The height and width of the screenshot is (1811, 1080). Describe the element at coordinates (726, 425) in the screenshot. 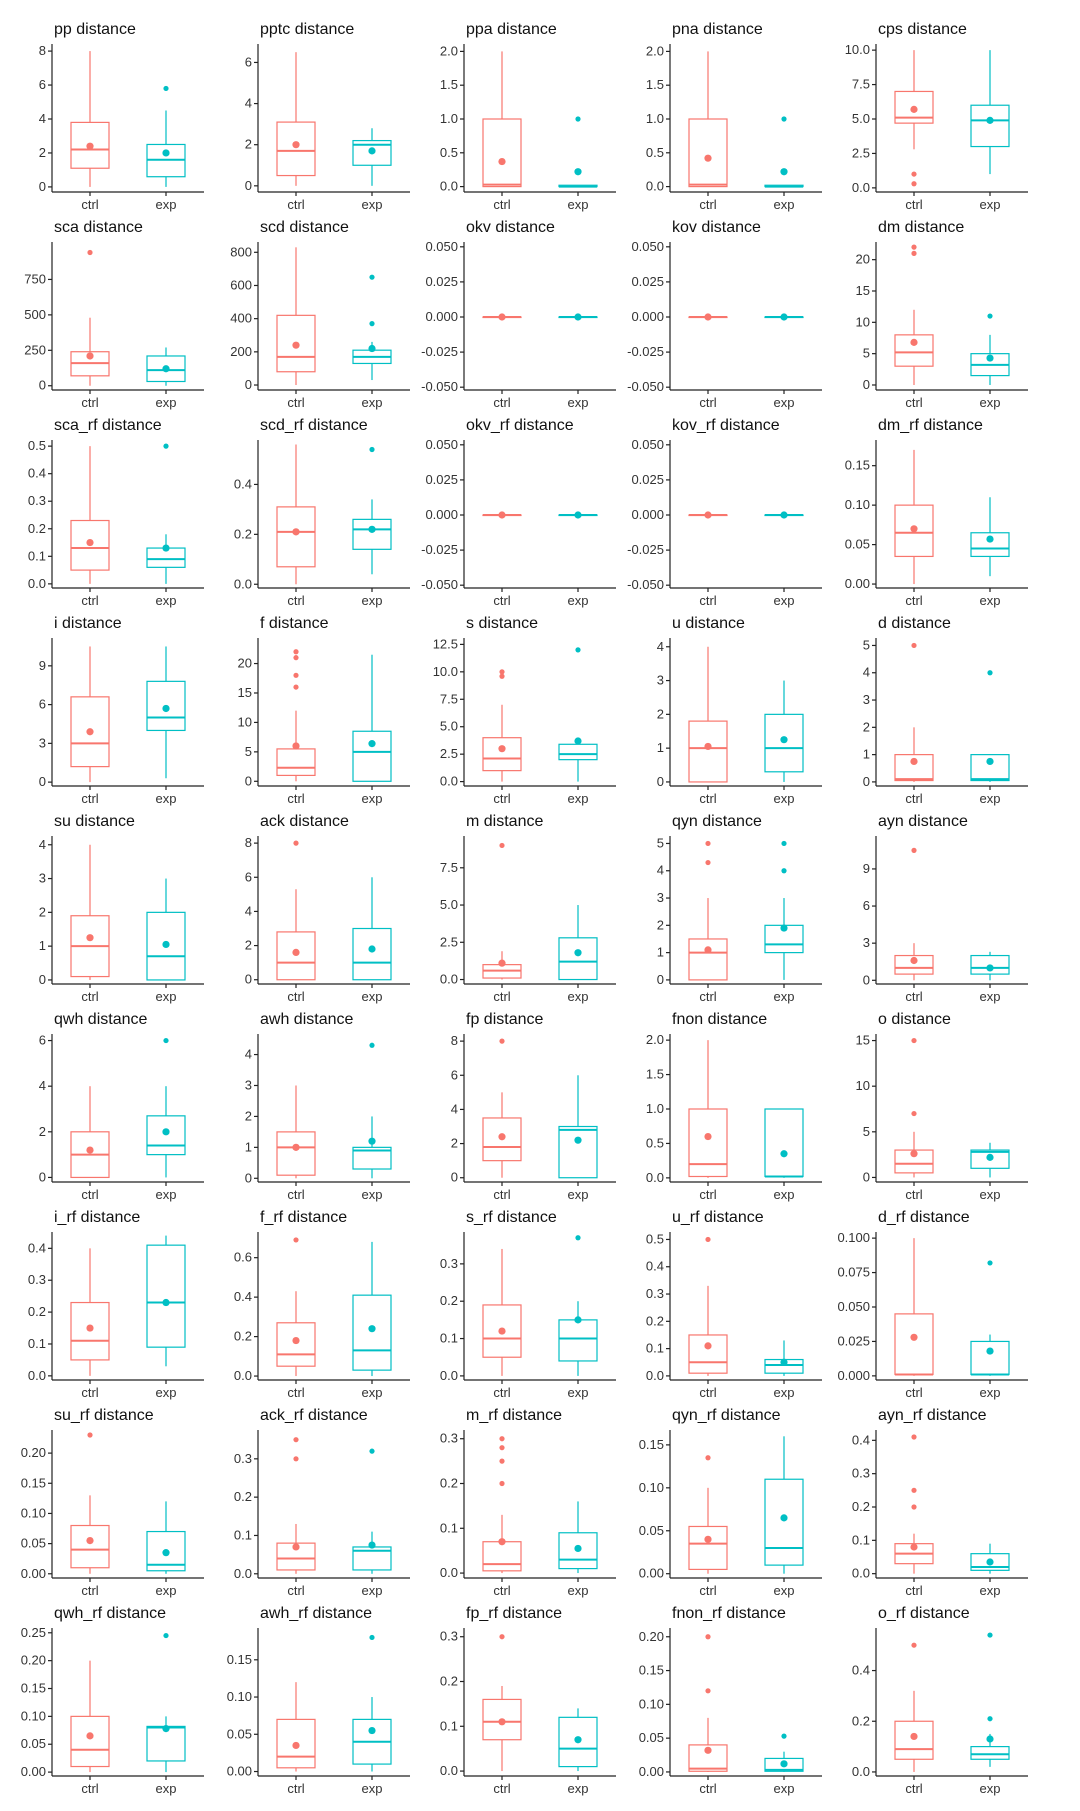

I see `panel-title: kov_rf distance` at that location.